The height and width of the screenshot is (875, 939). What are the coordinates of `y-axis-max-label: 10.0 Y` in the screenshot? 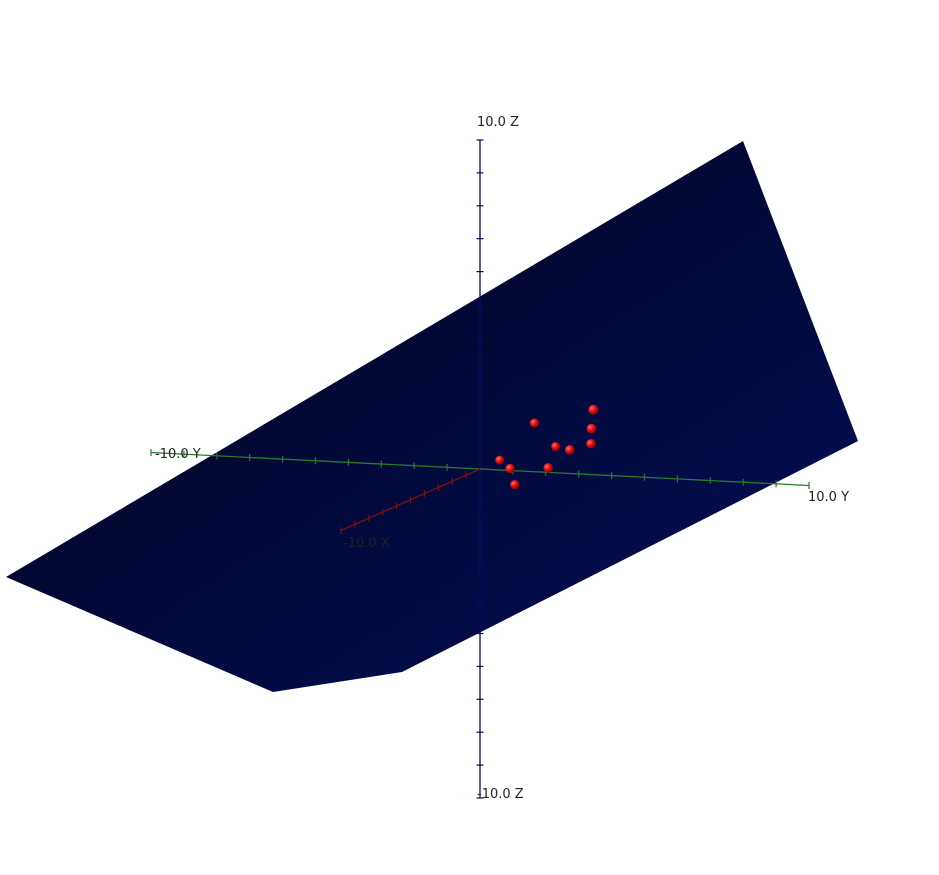 It's located at (828, 497).